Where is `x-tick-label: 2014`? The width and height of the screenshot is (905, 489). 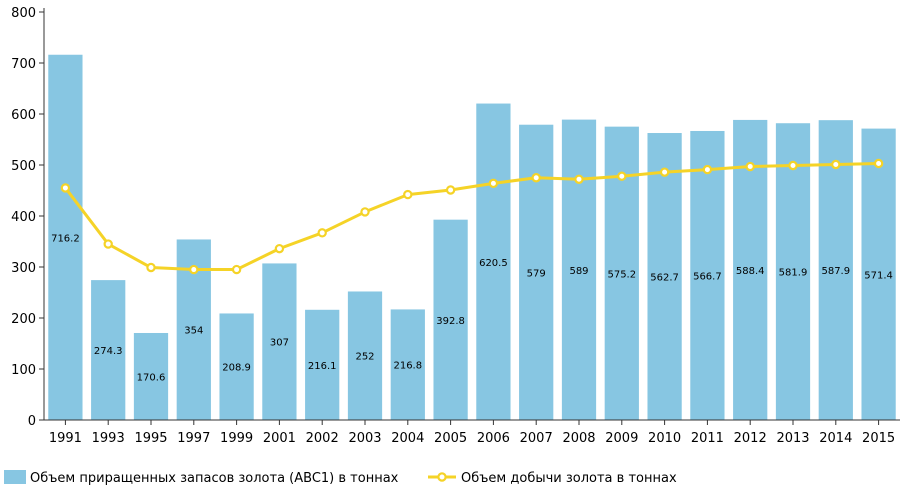
x-tick-label: 2014 is located at coordinates (835, 438).